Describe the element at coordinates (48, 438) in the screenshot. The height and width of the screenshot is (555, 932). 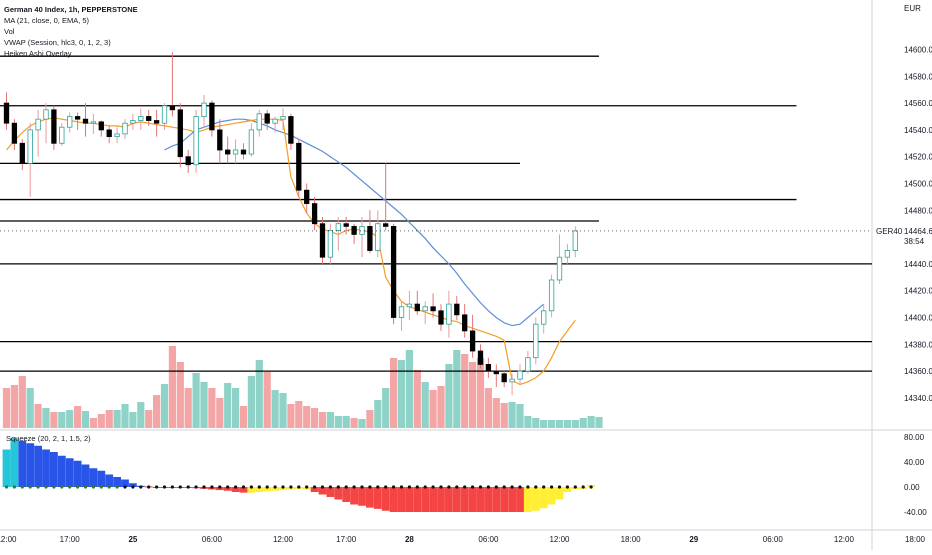
I see `oscillator-label: Squeeze (20, 2, 1, 1.5, 2)` at that location.